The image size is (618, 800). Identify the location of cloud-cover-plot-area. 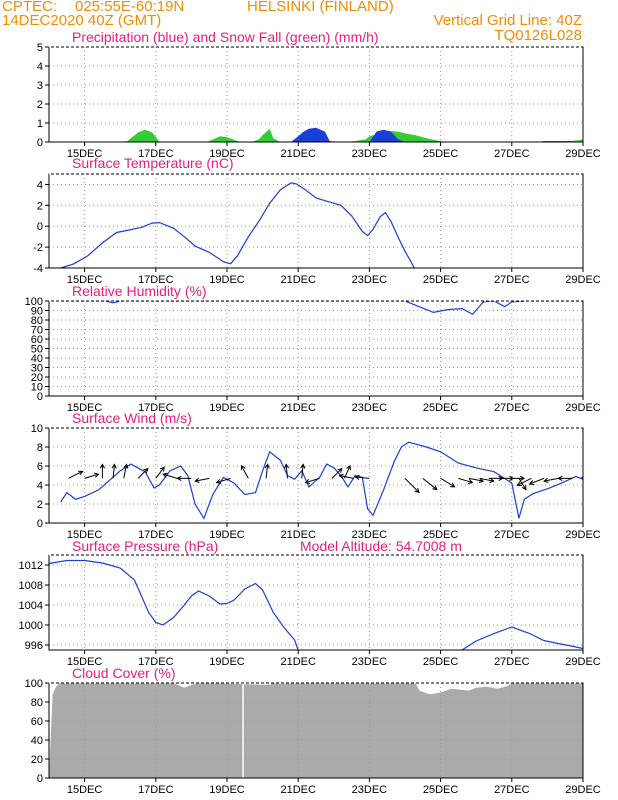
(316, 730).